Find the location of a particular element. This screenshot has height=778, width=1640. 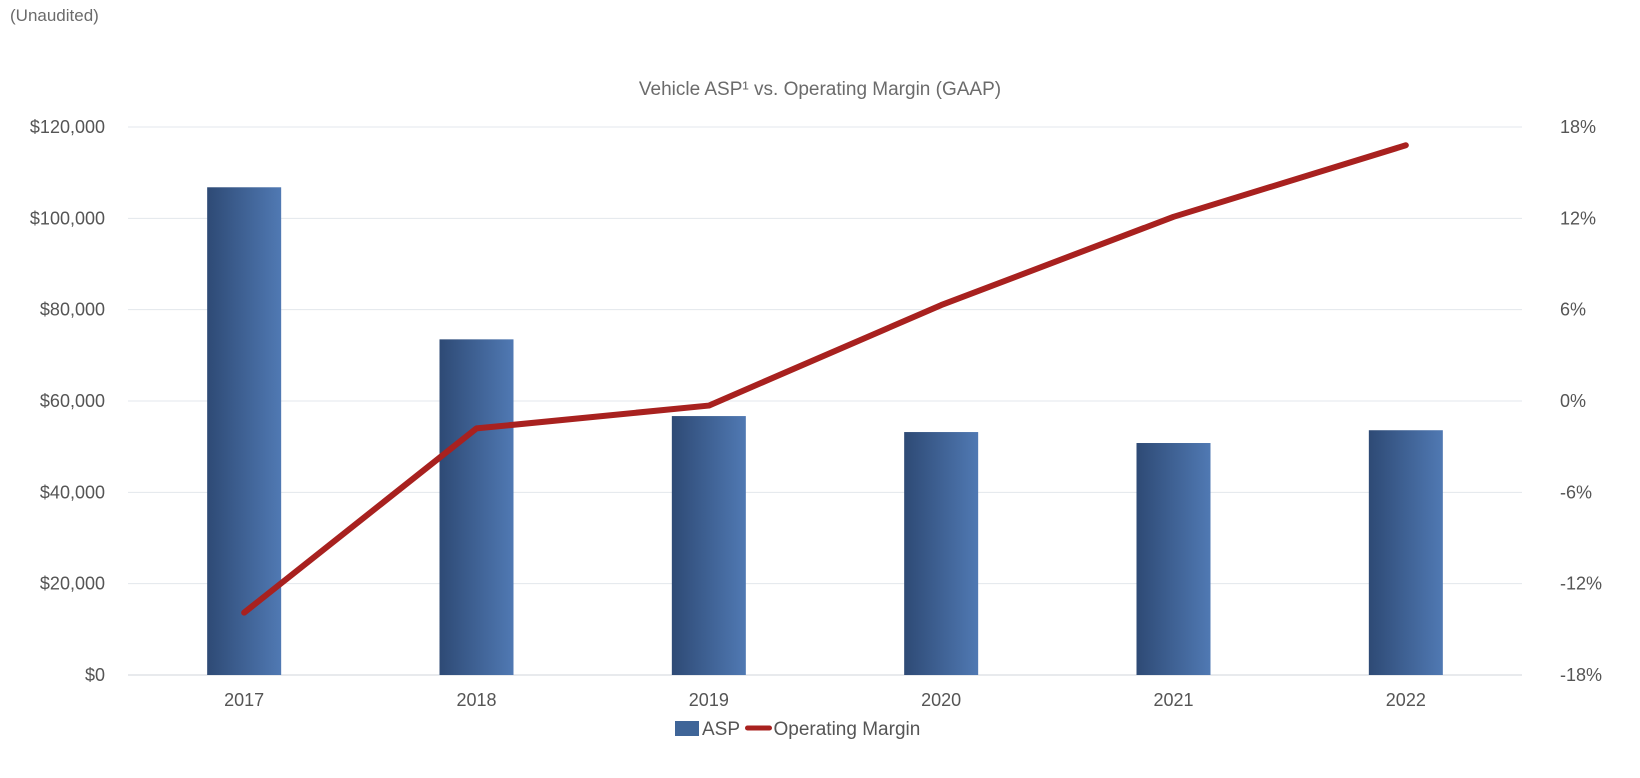

legend-asp-swatch is located at coordinates (687, 728).